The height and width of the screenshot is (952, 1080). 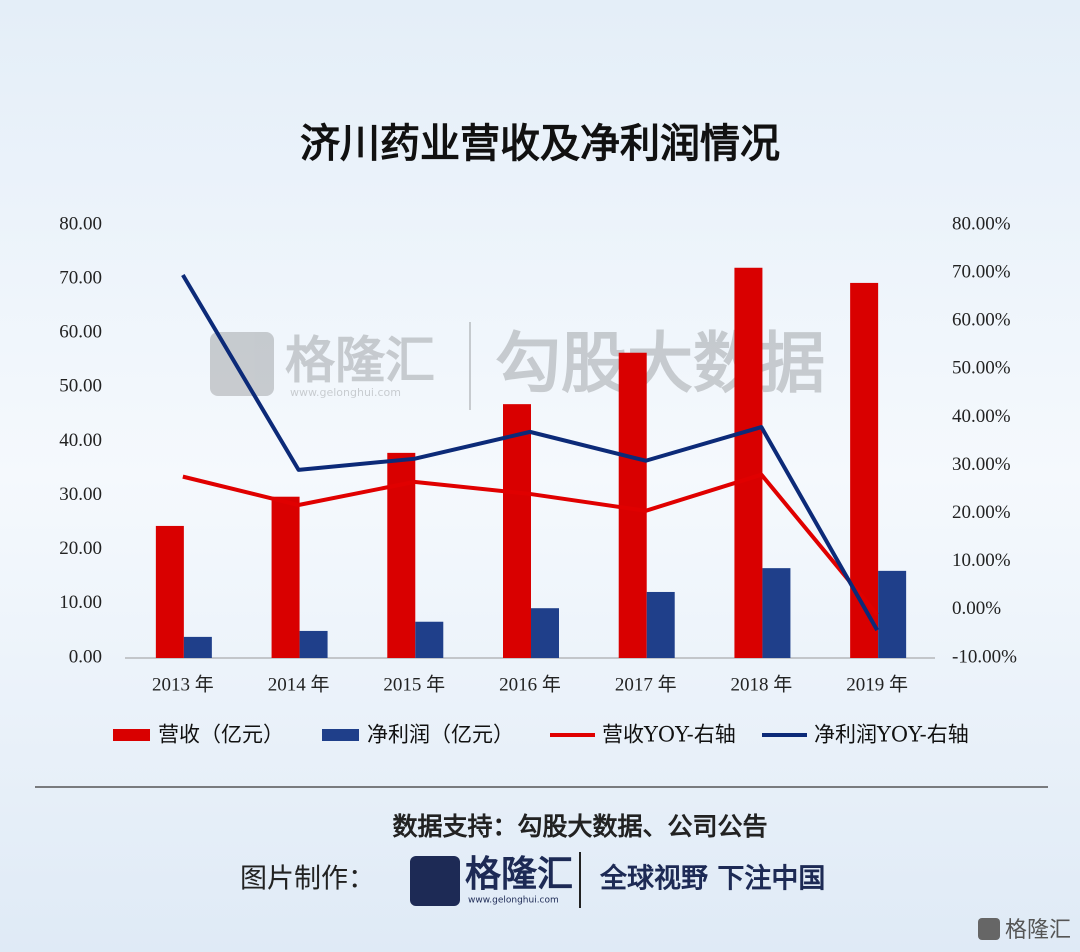 I want to click on legend-label: 净利润YOY-右轴, so click(x=891, y=735).